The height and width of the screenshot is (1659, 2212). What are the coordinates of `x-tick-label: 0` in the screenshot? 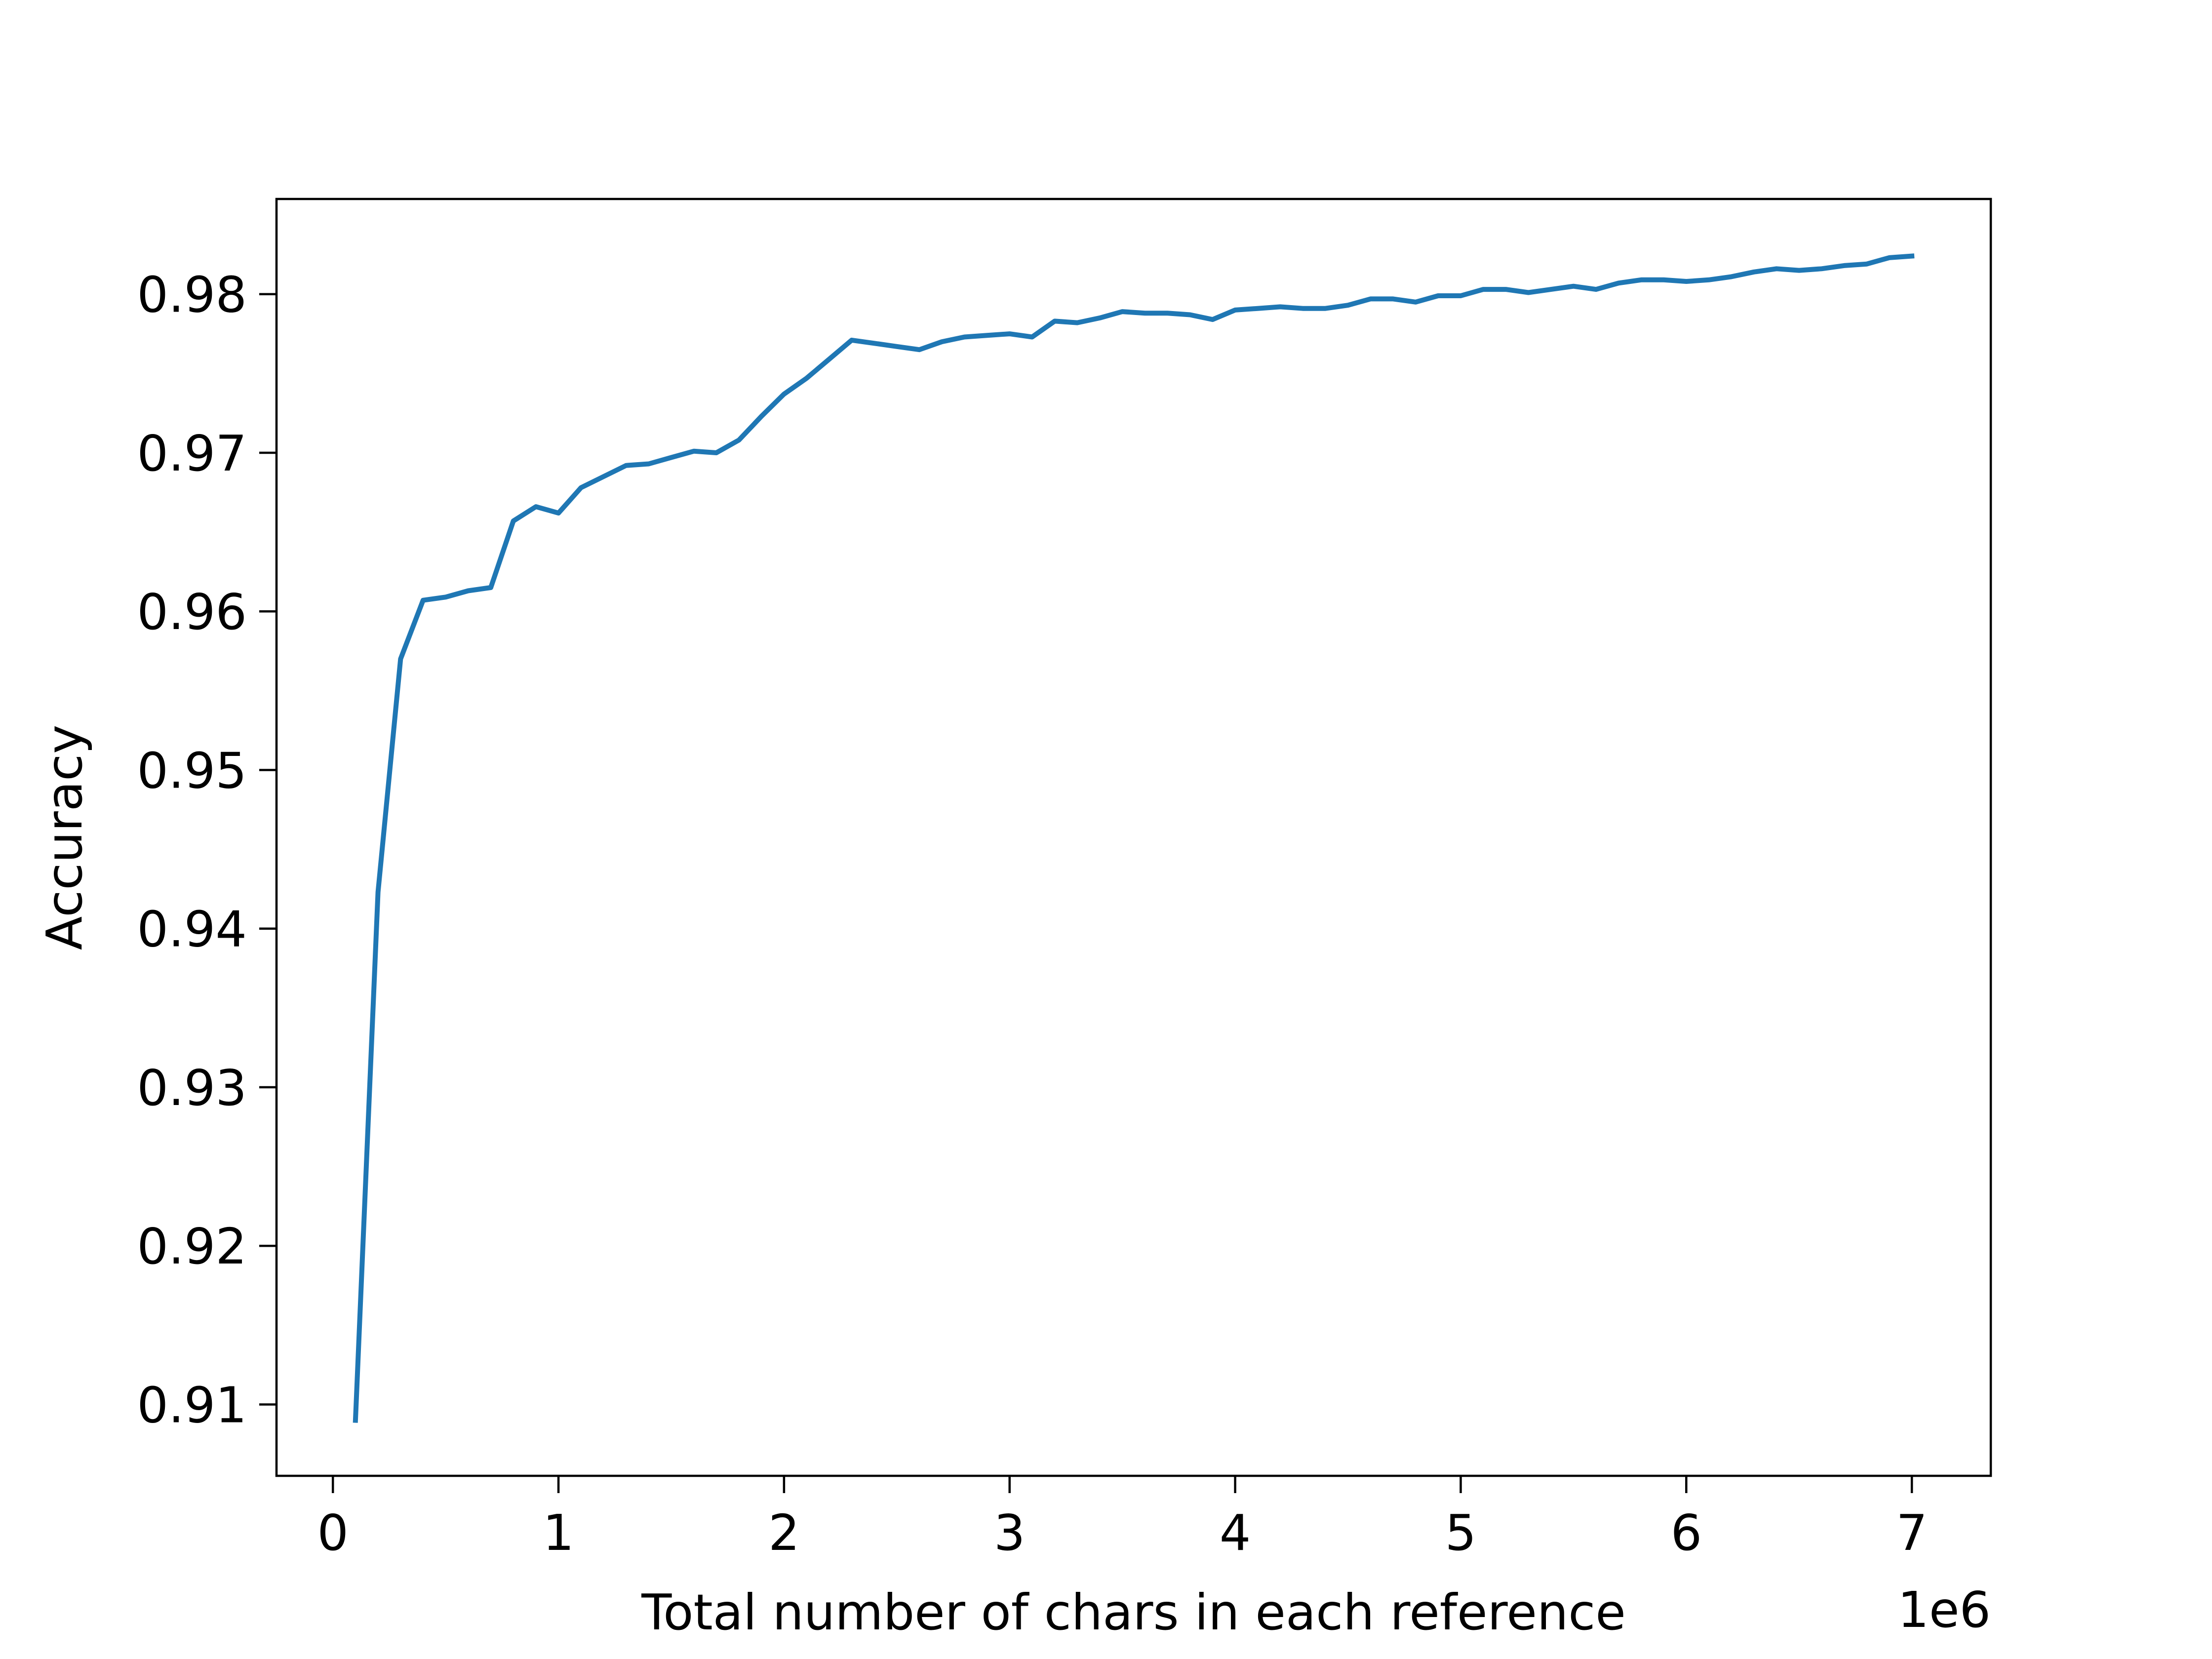 It's located at (333, 1533).